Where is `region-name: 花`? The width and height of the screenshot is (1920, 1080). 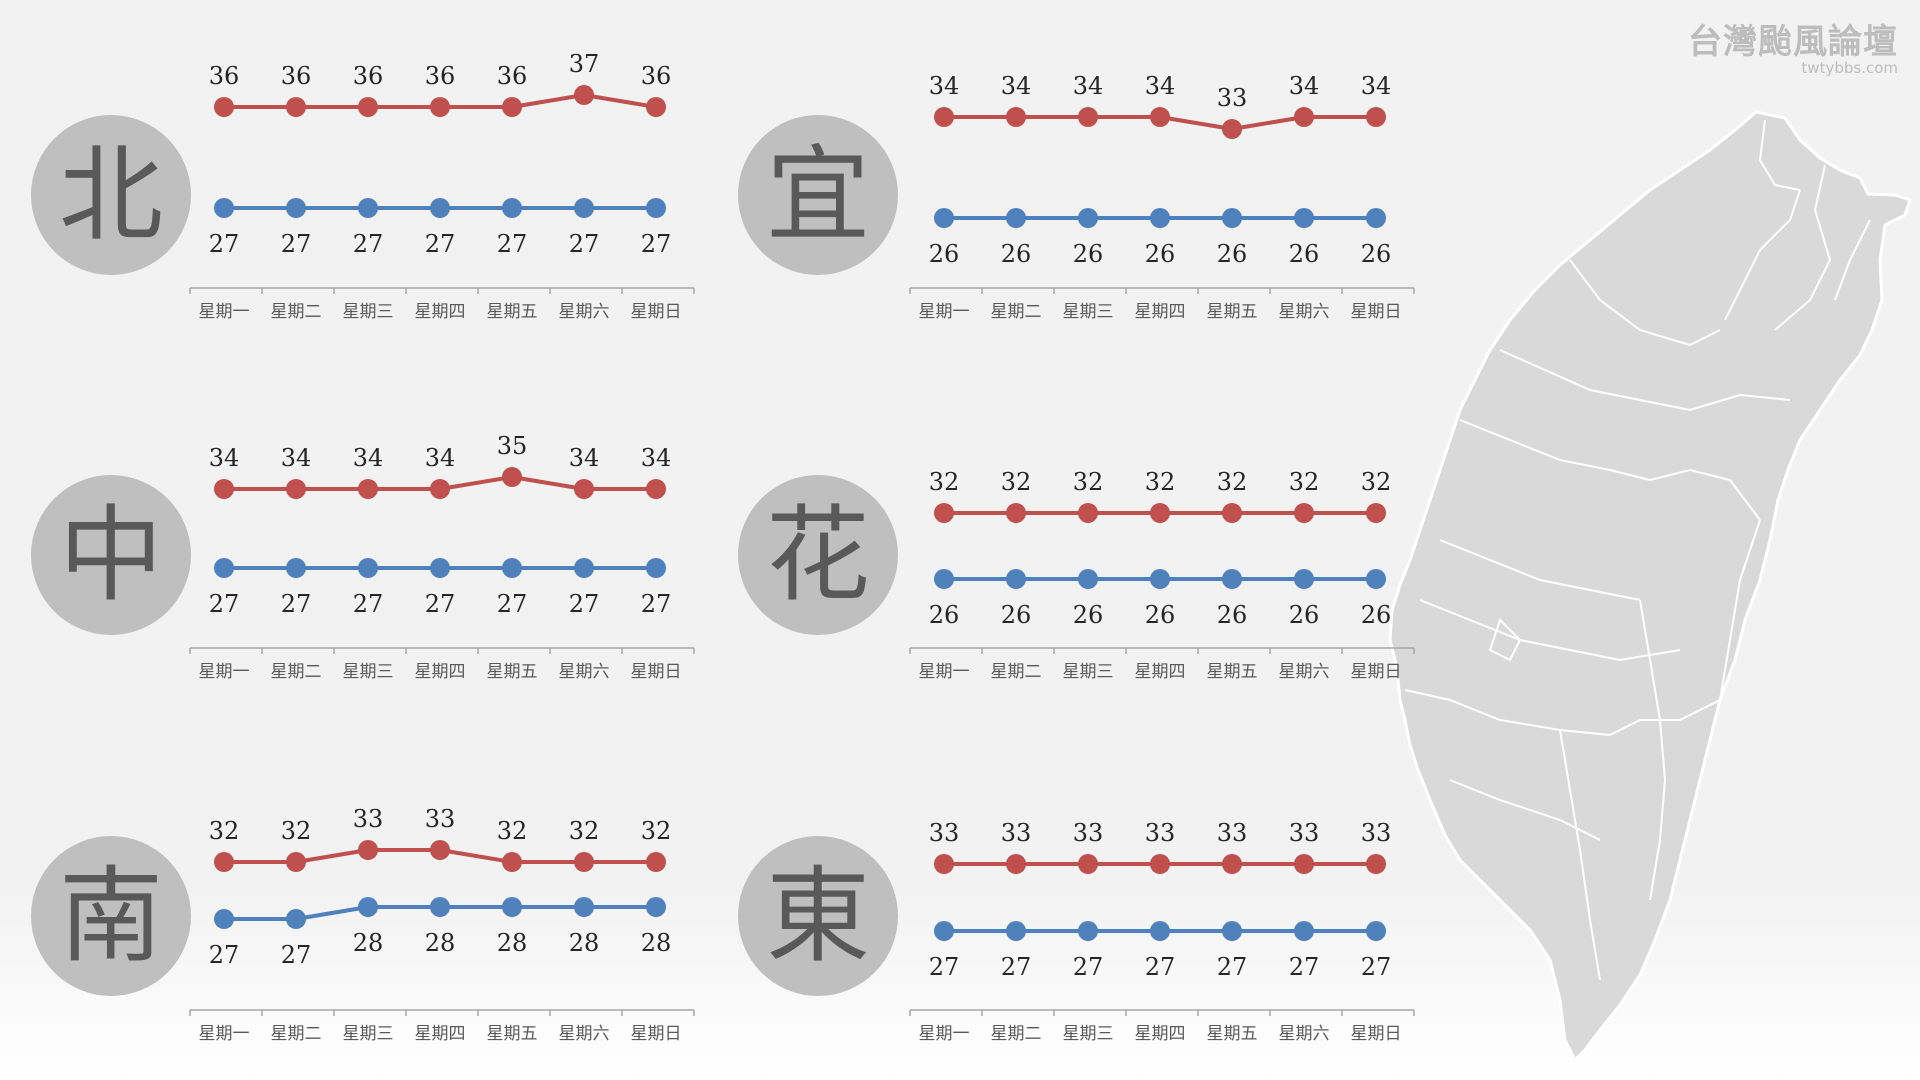 region-name: 花 is located at coordinates (818, 555).